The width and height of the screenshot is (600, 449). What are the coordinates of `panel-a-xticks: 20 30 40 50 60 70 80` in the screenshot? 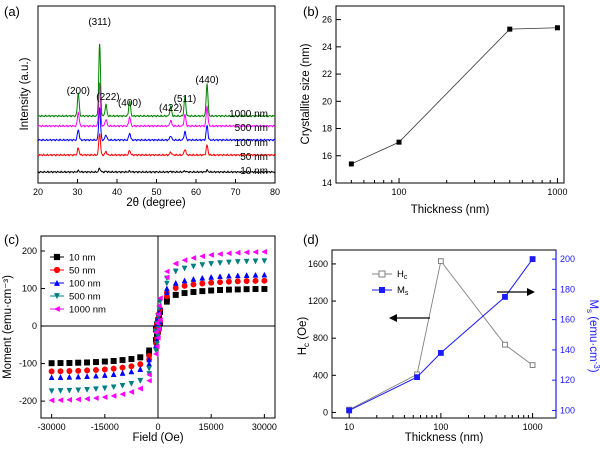 It's located at (156, 188).